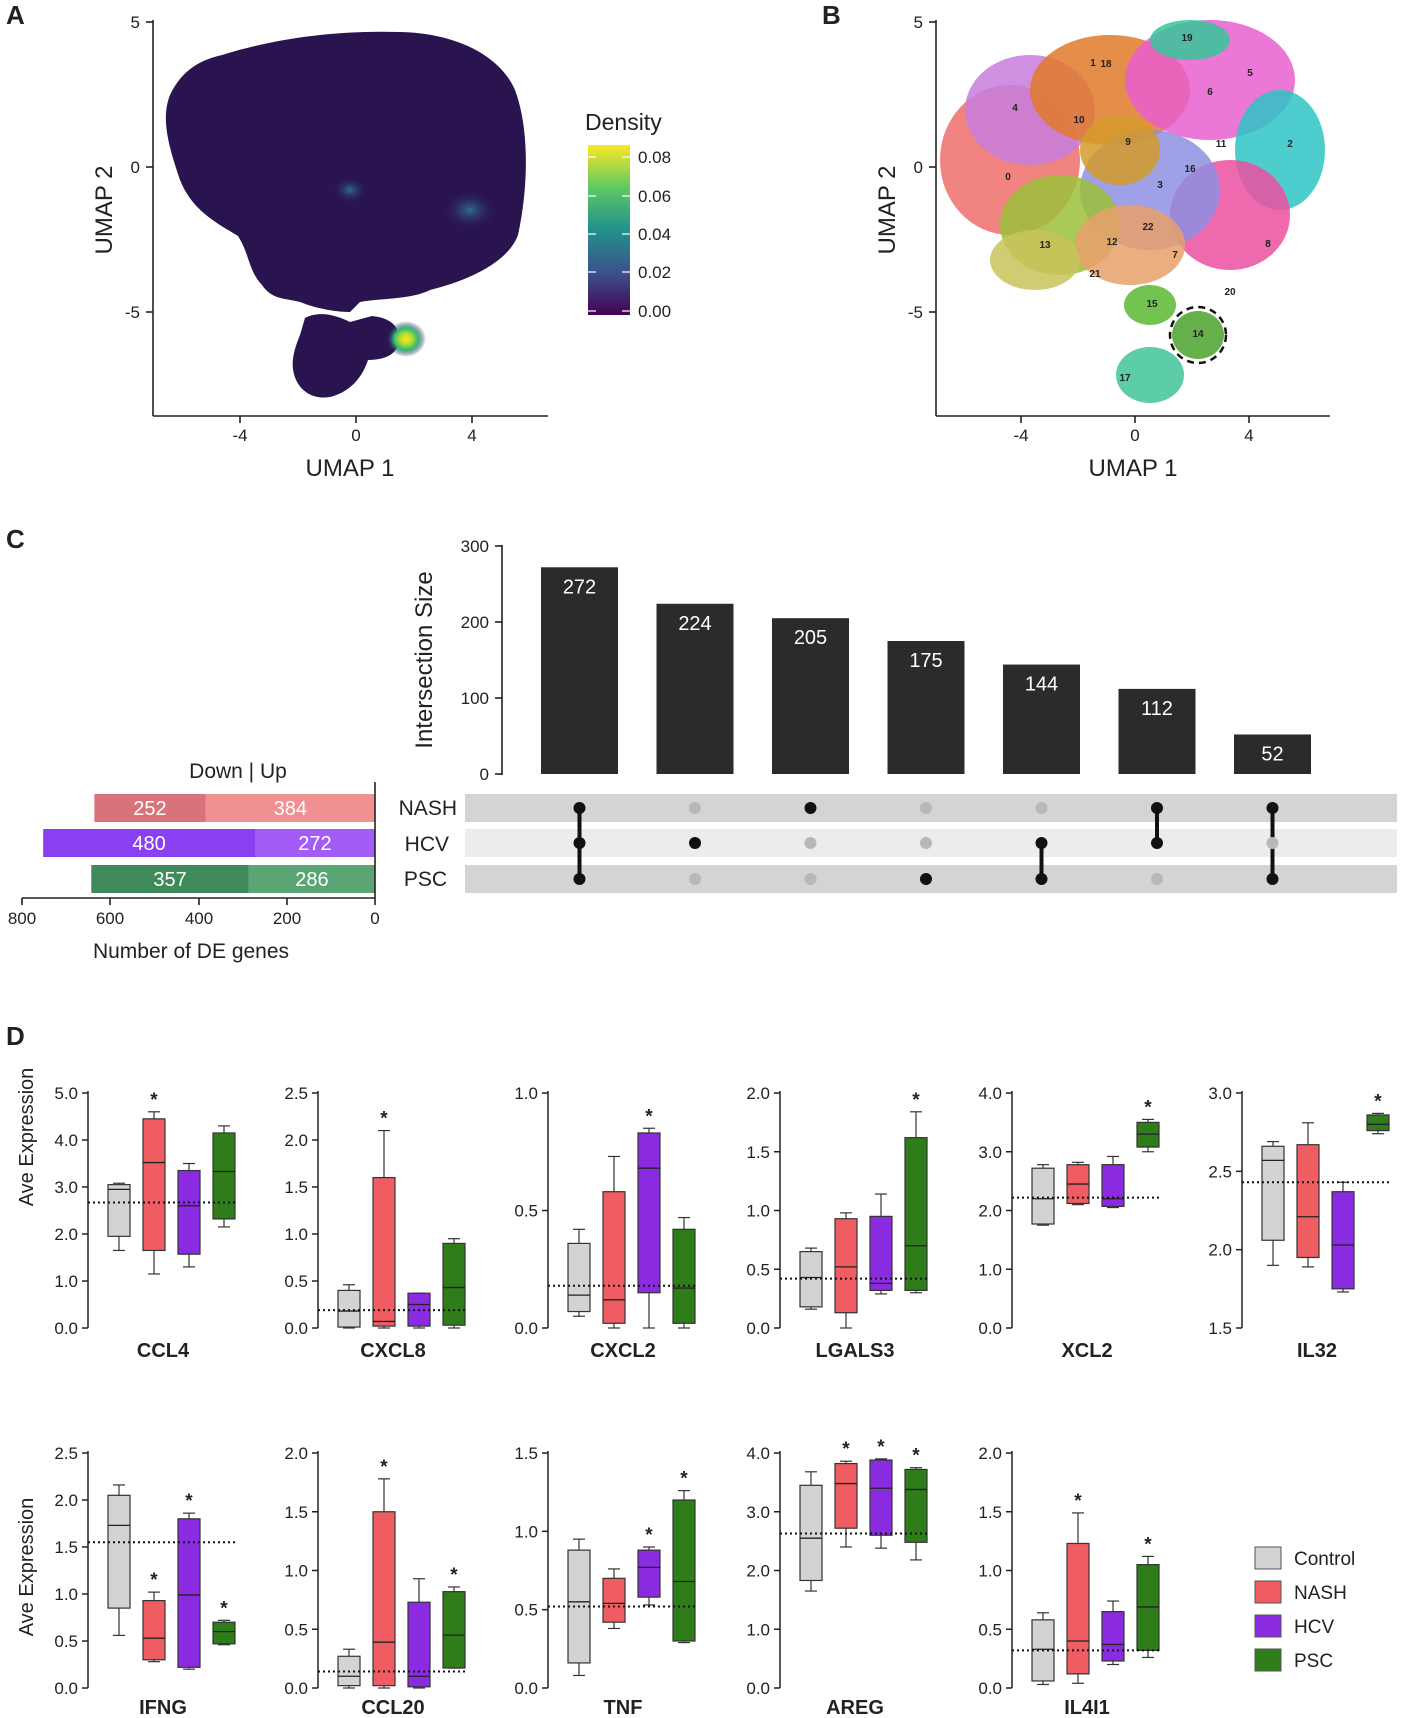 Image resolution: width=1421 pixels, height=1718 pixels. What do you see at coordinates (654, 311) in the screenshot?
I see `density-tick: 0.00` at bounding box center [654, 311].